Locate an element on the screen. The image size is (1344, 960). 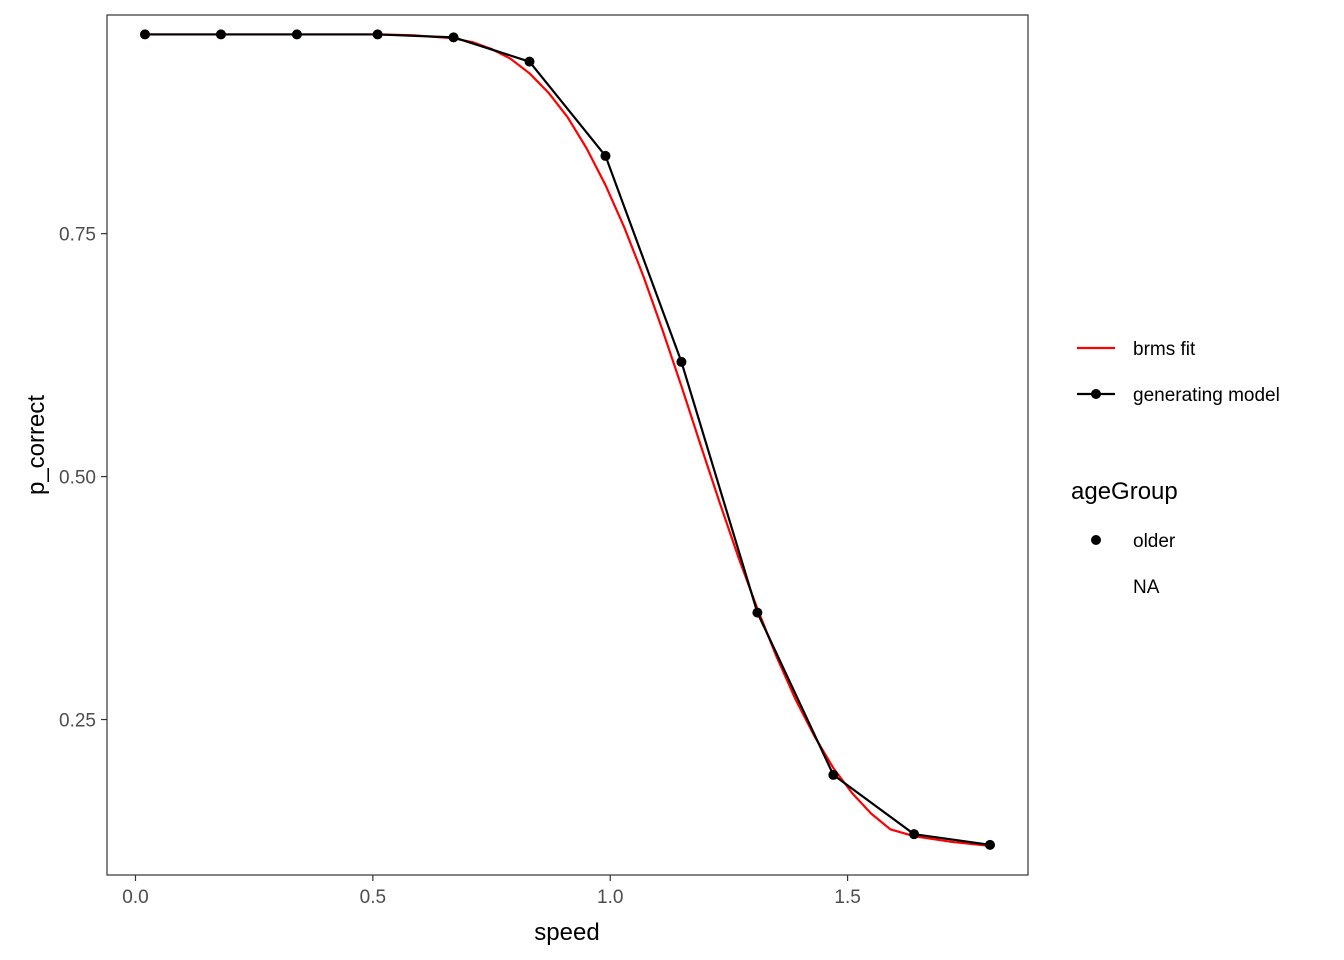
y-axis: 0.25 0.50 0.75 is located at coordinates (83, 478).